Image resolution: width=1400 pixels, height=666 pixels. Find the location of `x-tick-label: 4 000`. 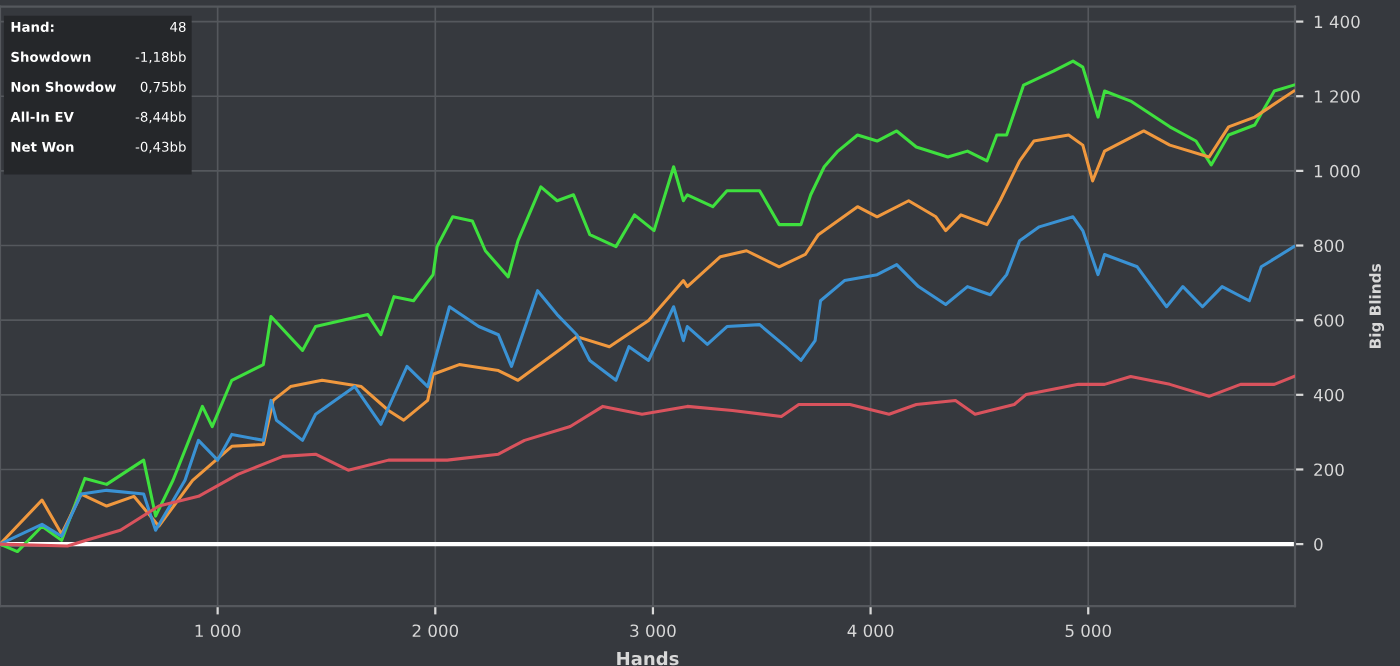

x-tick-label: 4 000 is located at coordinates (870, 631).